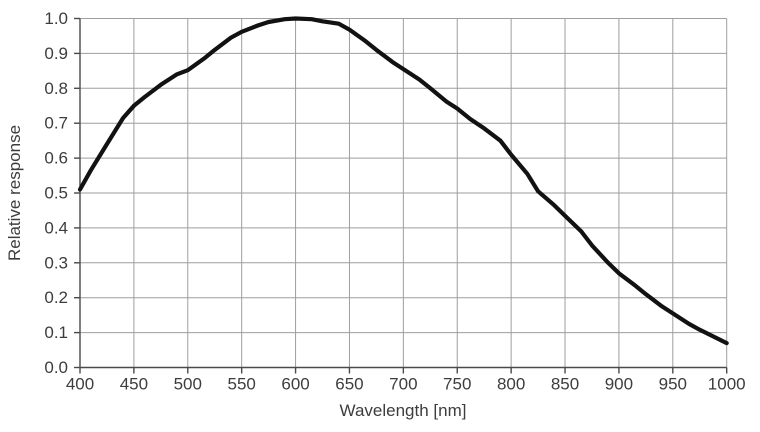  What do you see at coordinates (565, 384) in the screenshot?
I see `x-tick-label: 850` at bounding box center [565, 384].